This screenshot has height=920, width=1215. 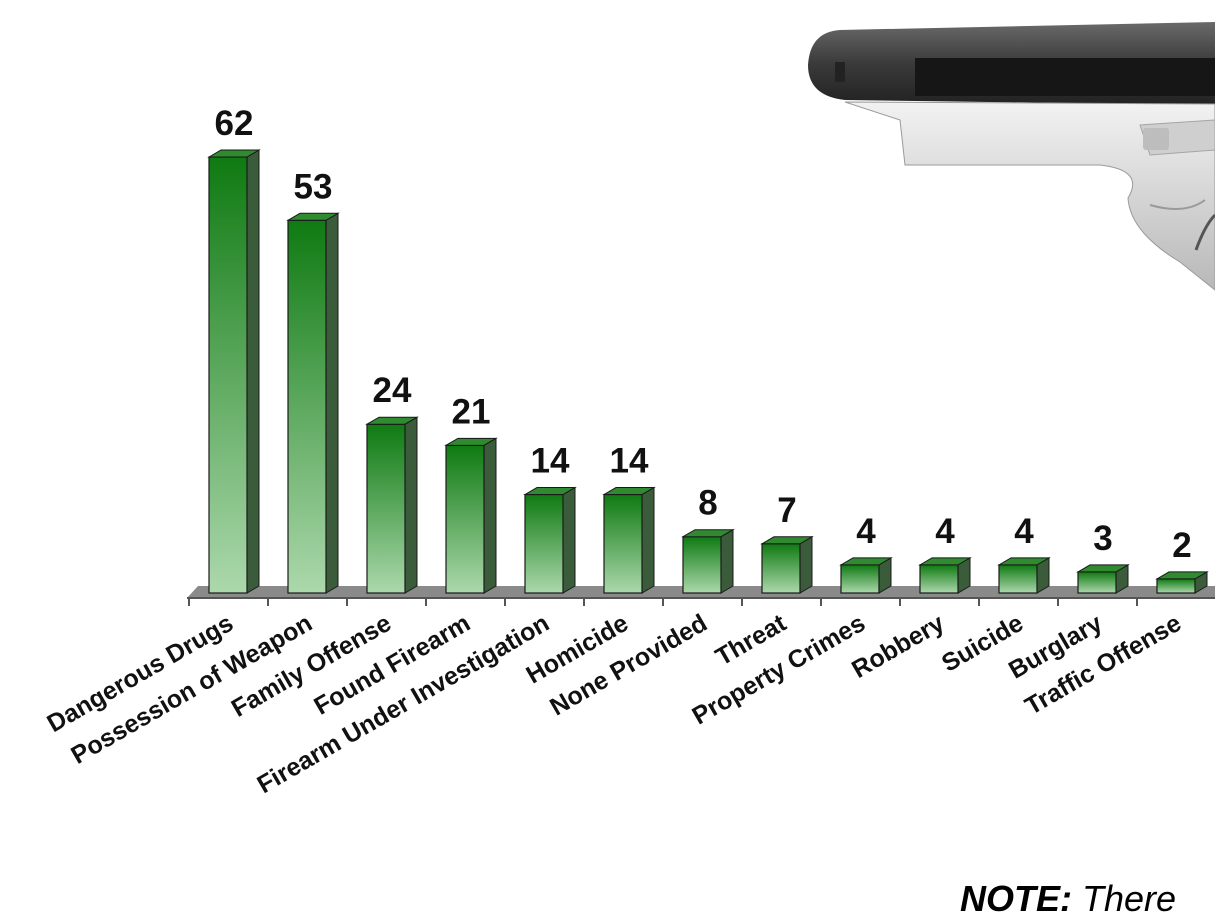 What do you see at coordinates (392, 390) in the screenshot?
I see `data-label: 24` at bounding box center [392, 390].